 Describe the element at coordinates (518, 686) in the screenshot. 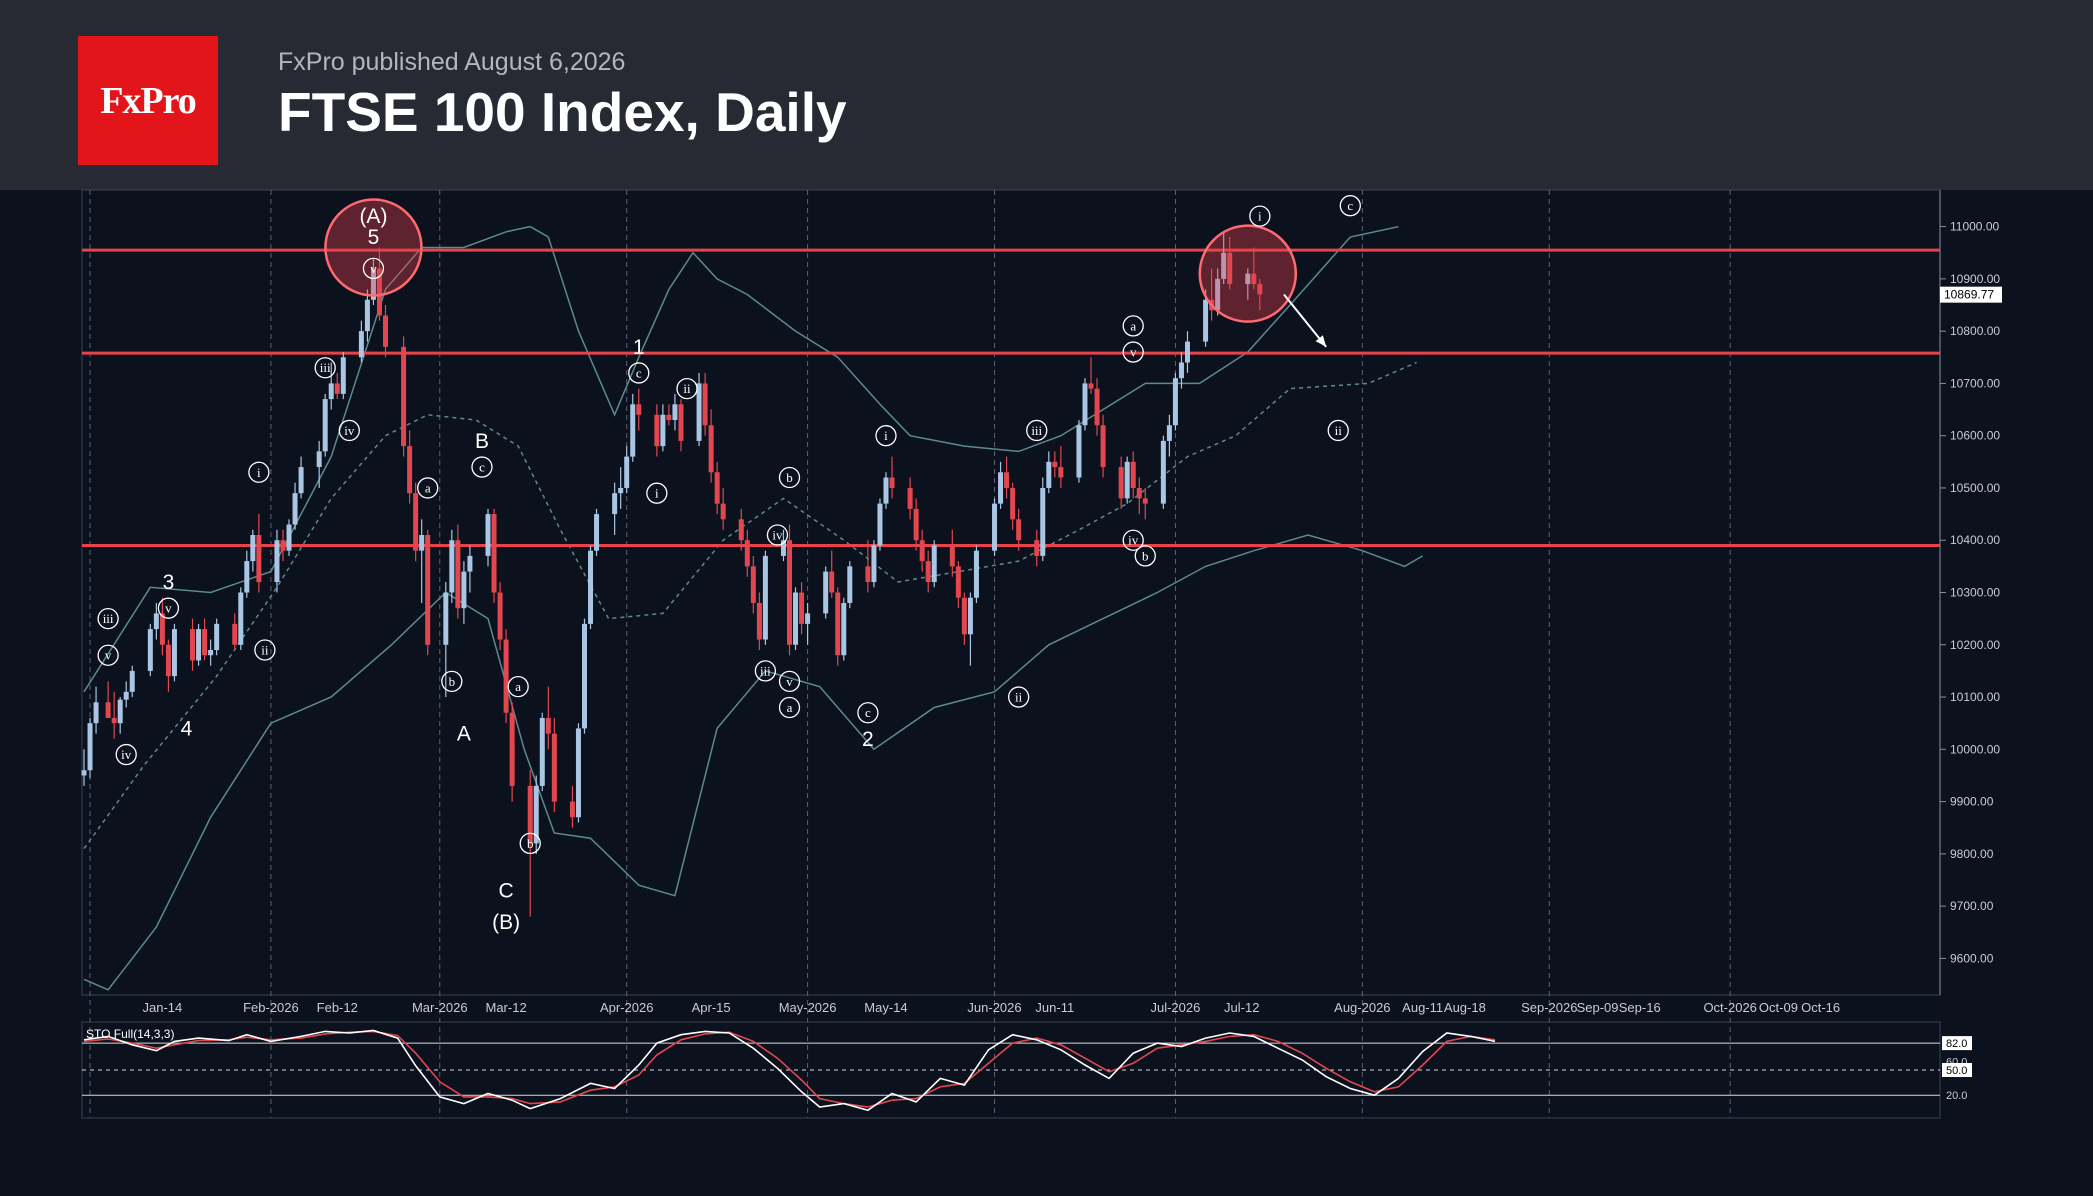

I see `wave-label: a` at that location.